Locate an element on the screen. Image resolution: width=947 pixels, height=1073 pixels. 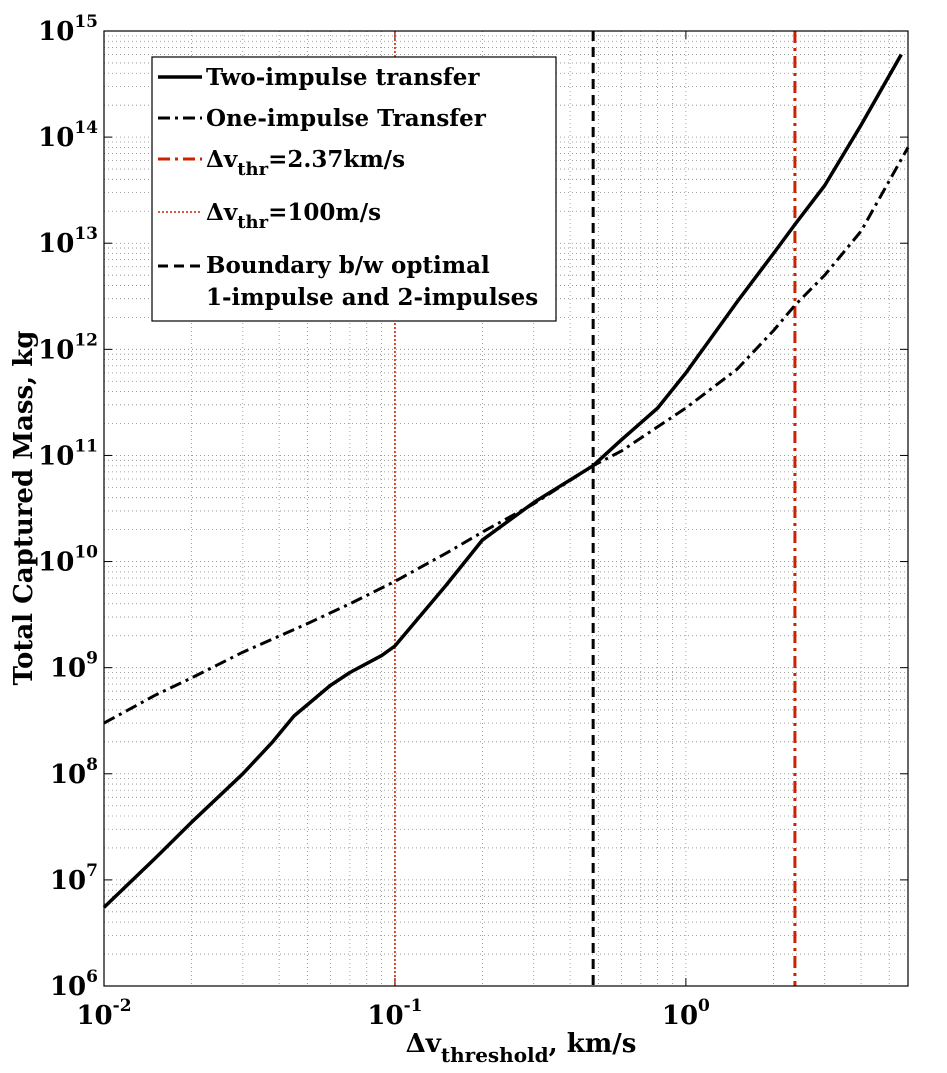
y-tick-label: 107 is located at coordinates (74, 878).